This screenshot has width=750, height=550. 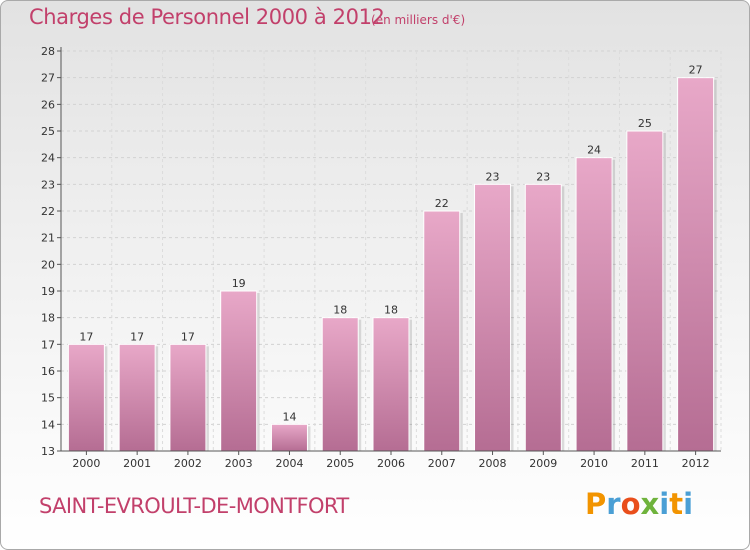 What do you see at coordinates (48, 78) in the screenshot?
I see `y-tick-label: 27` at bounding box center [48, 78].